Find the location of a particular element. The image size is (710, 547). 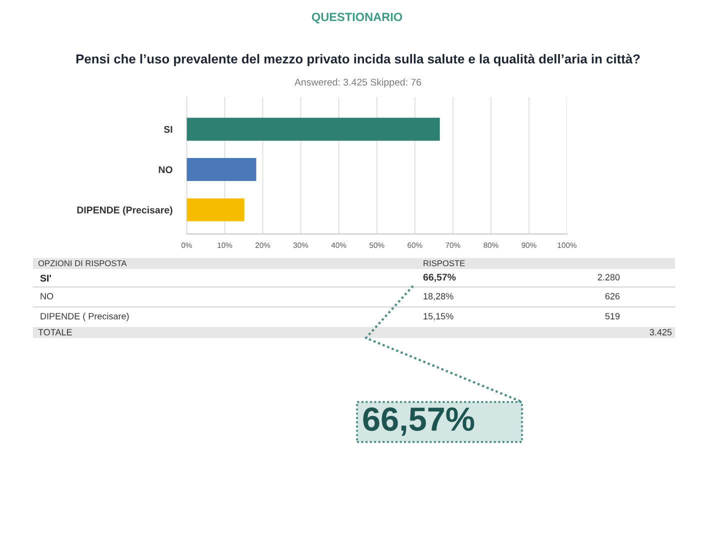

text: DIPENDE ( Precisare) is located at coordinates (84, 317).